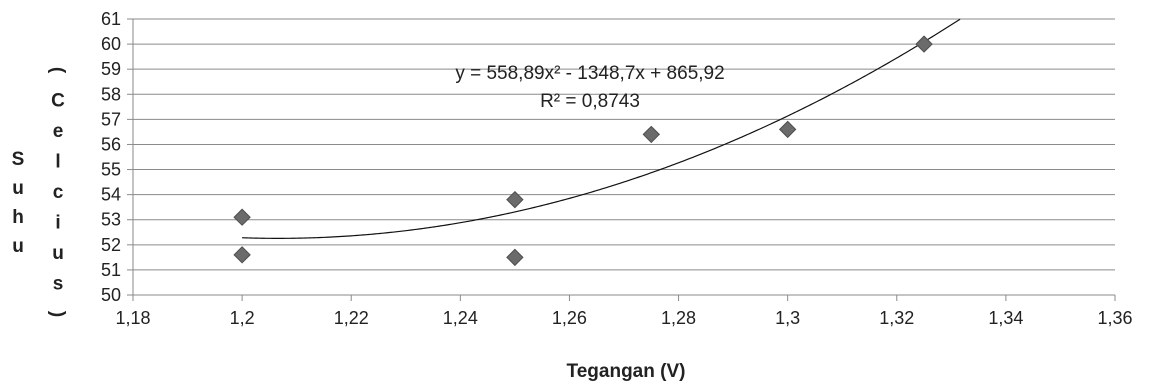 This screenshot has height=385, width=1149. Describe the element at coordinates (1114, 318) in the screenshot. I see `x-tick-label: 1,36` at that location.